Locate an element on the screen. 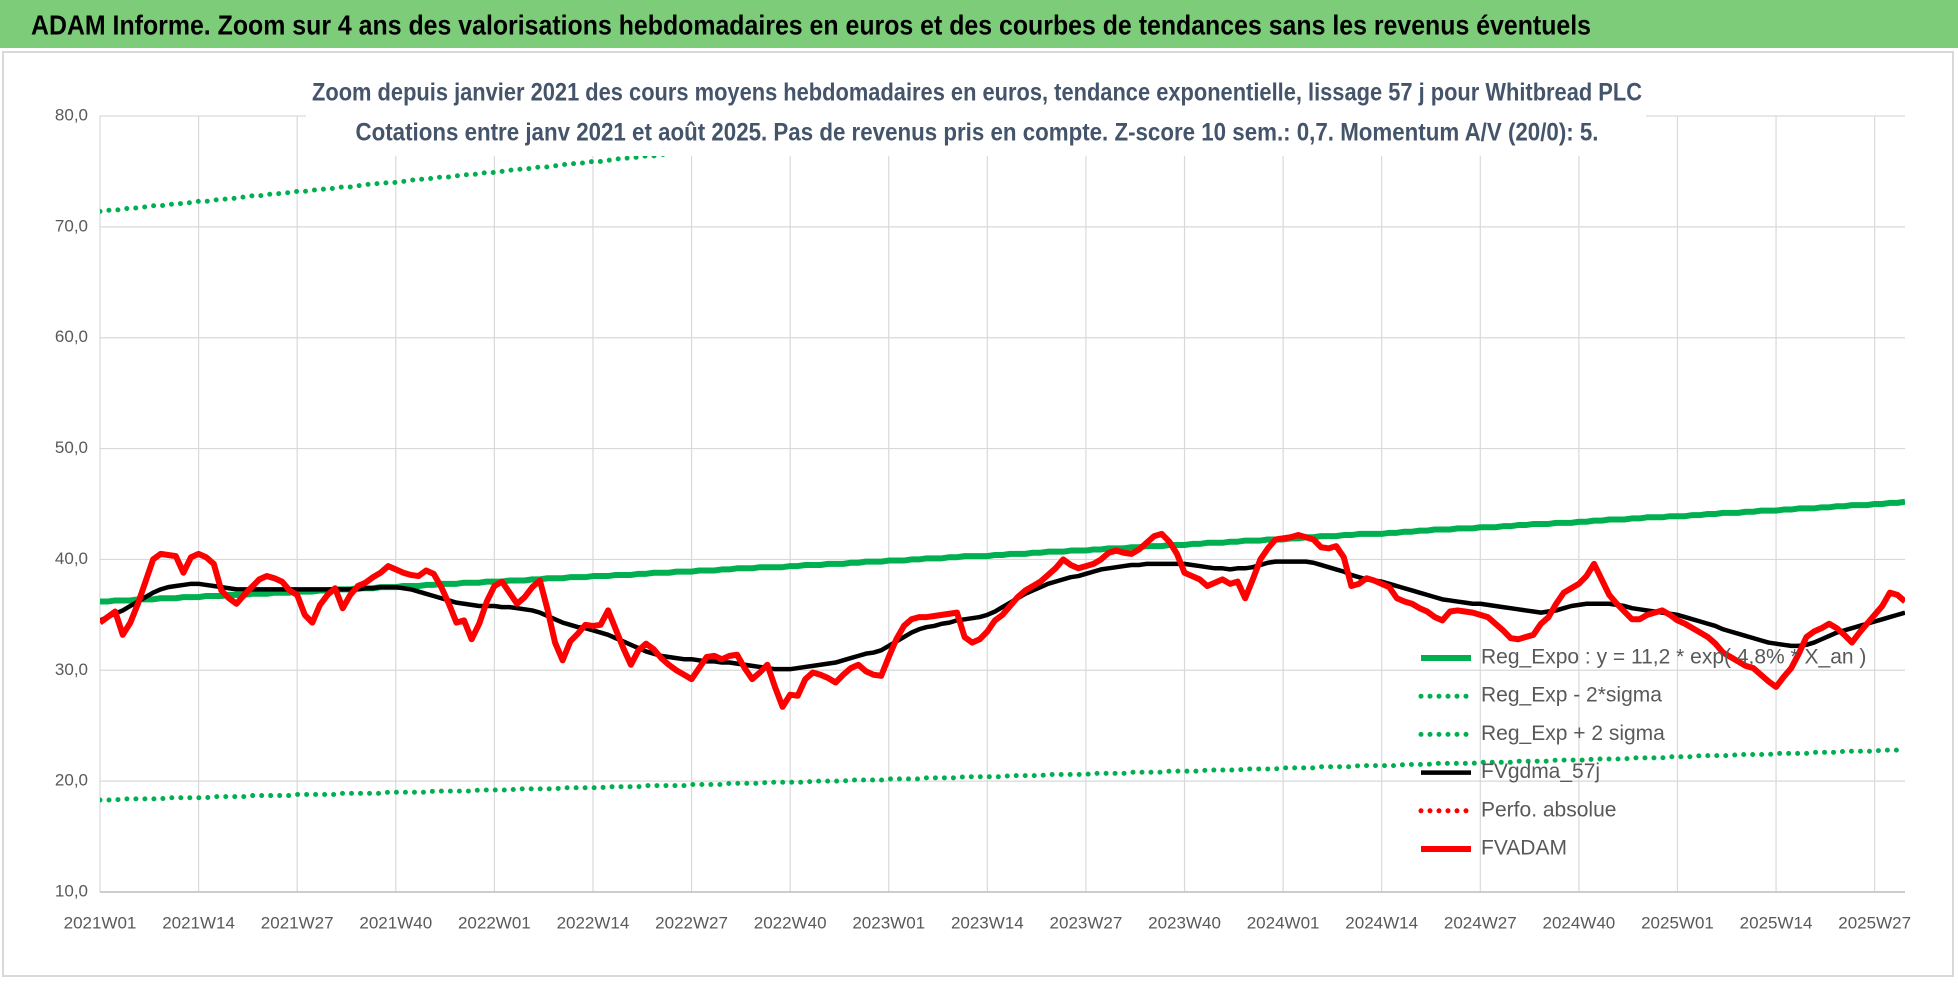  x-tick-label: 2021W01 is located at coordinates (100, 922).